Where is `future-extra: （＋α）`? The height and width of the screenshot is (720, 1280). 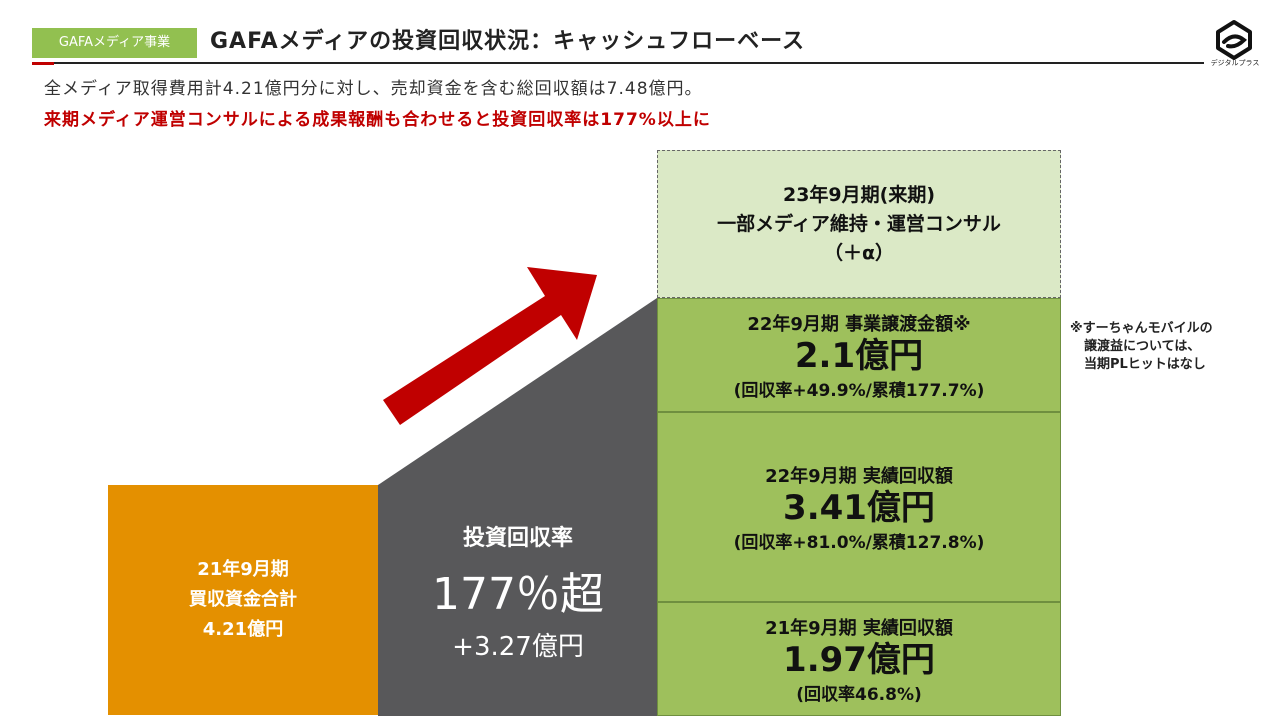 future-extra: （＋α） is located at coordinates (859, 252).